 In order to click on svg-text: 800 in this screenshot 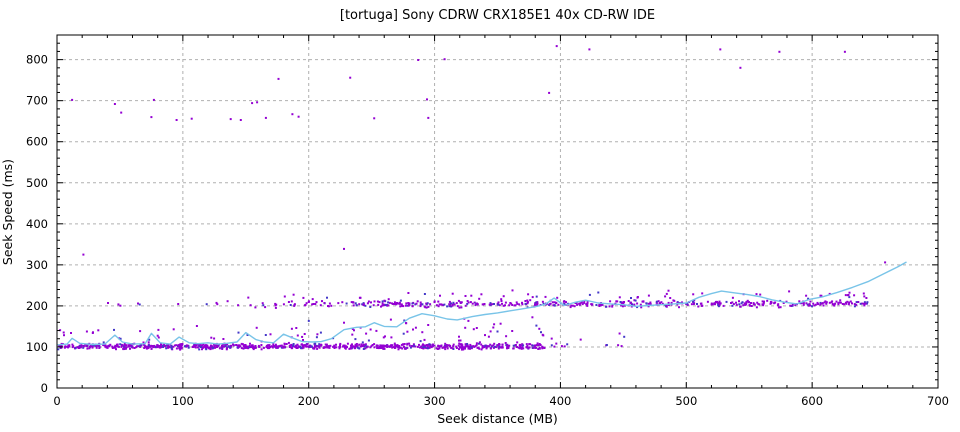, I will do `click(37, 60)`.